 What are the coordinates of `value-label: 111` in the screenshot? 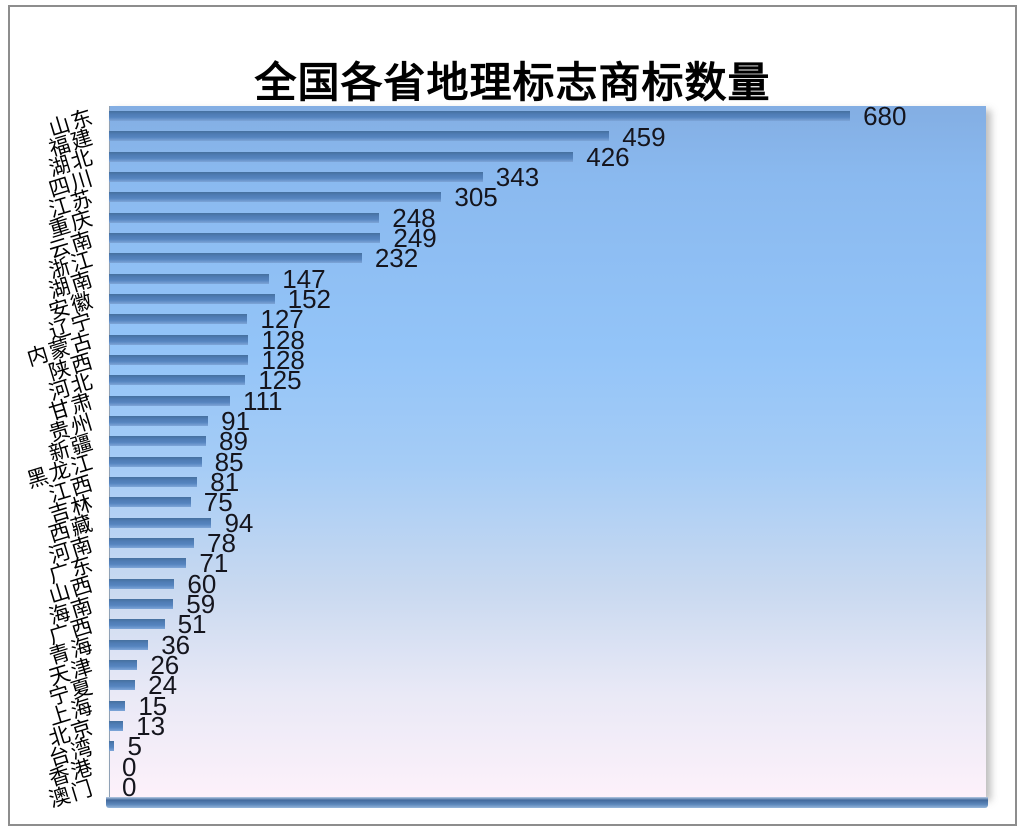 It's located at (262, 400).